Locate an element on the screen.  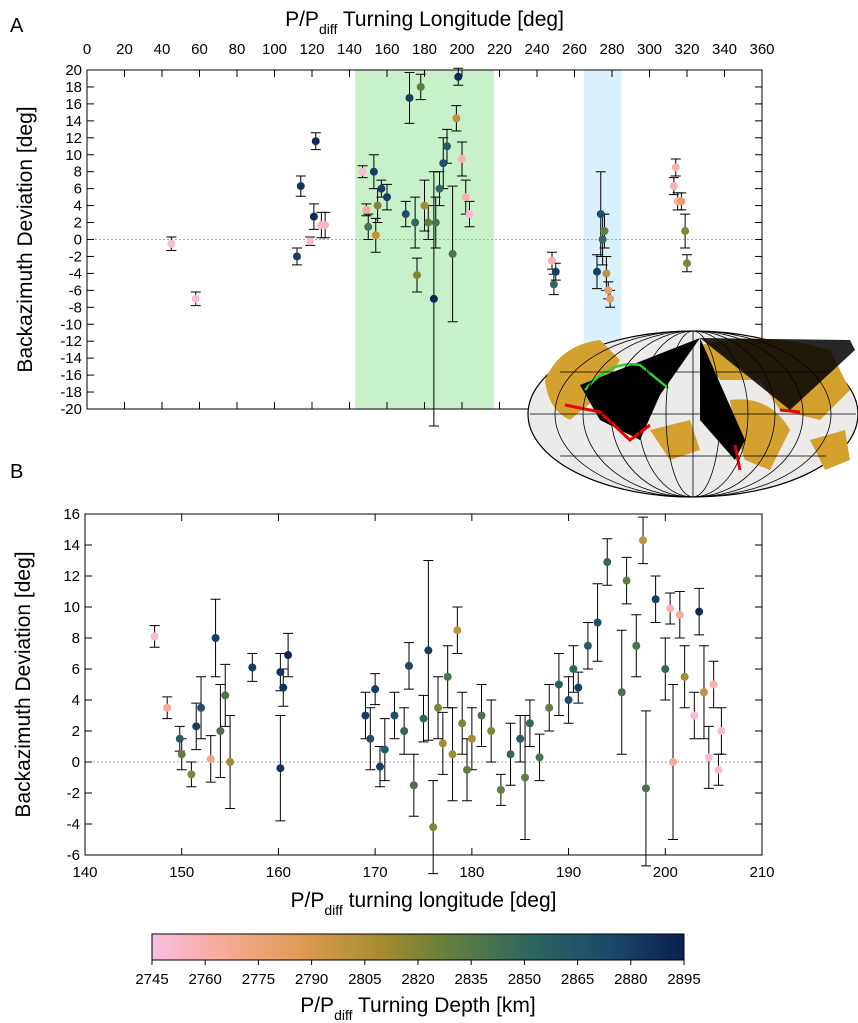
y-tick-label: 8 is located at coordinates (76, 638).